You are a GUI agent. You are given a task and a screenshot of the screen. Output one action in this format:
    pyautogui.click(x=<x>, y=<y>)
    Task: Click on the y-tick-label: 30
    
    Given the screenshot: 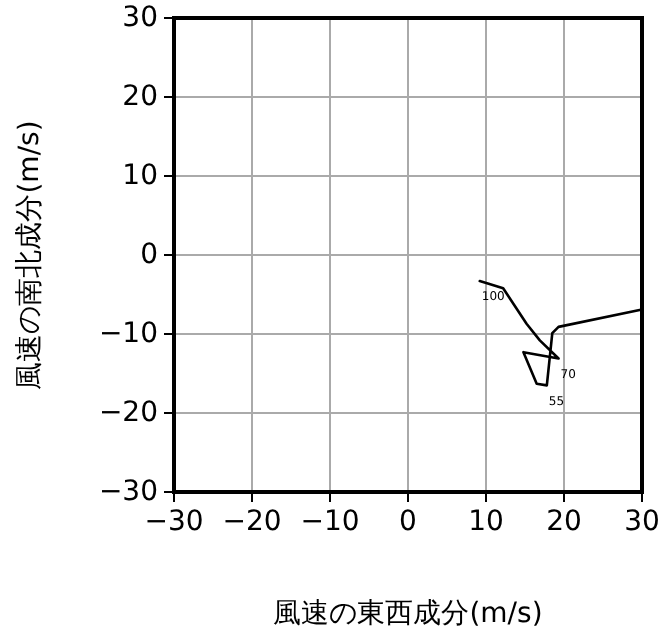 What is the action you would take?
    pyautogui.click(x=140, y=17)
    